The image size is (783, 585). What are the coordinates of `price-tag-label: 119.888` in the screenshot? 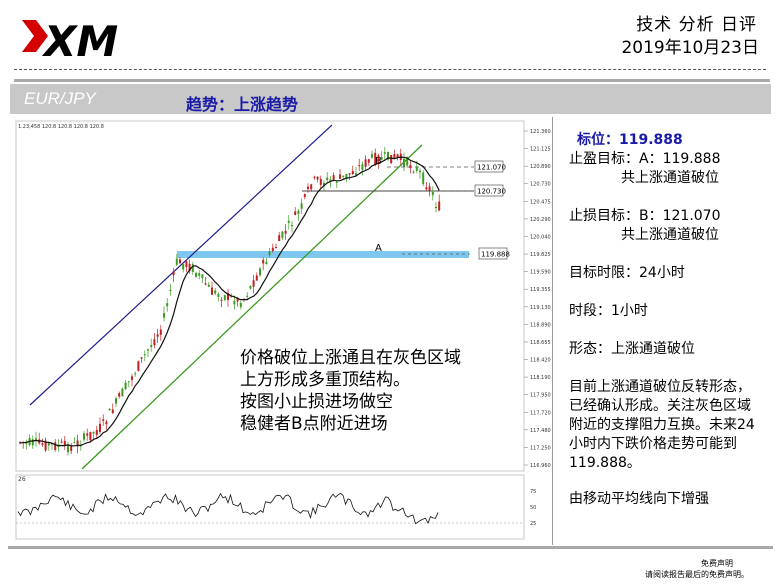 It's located at (495, 255).